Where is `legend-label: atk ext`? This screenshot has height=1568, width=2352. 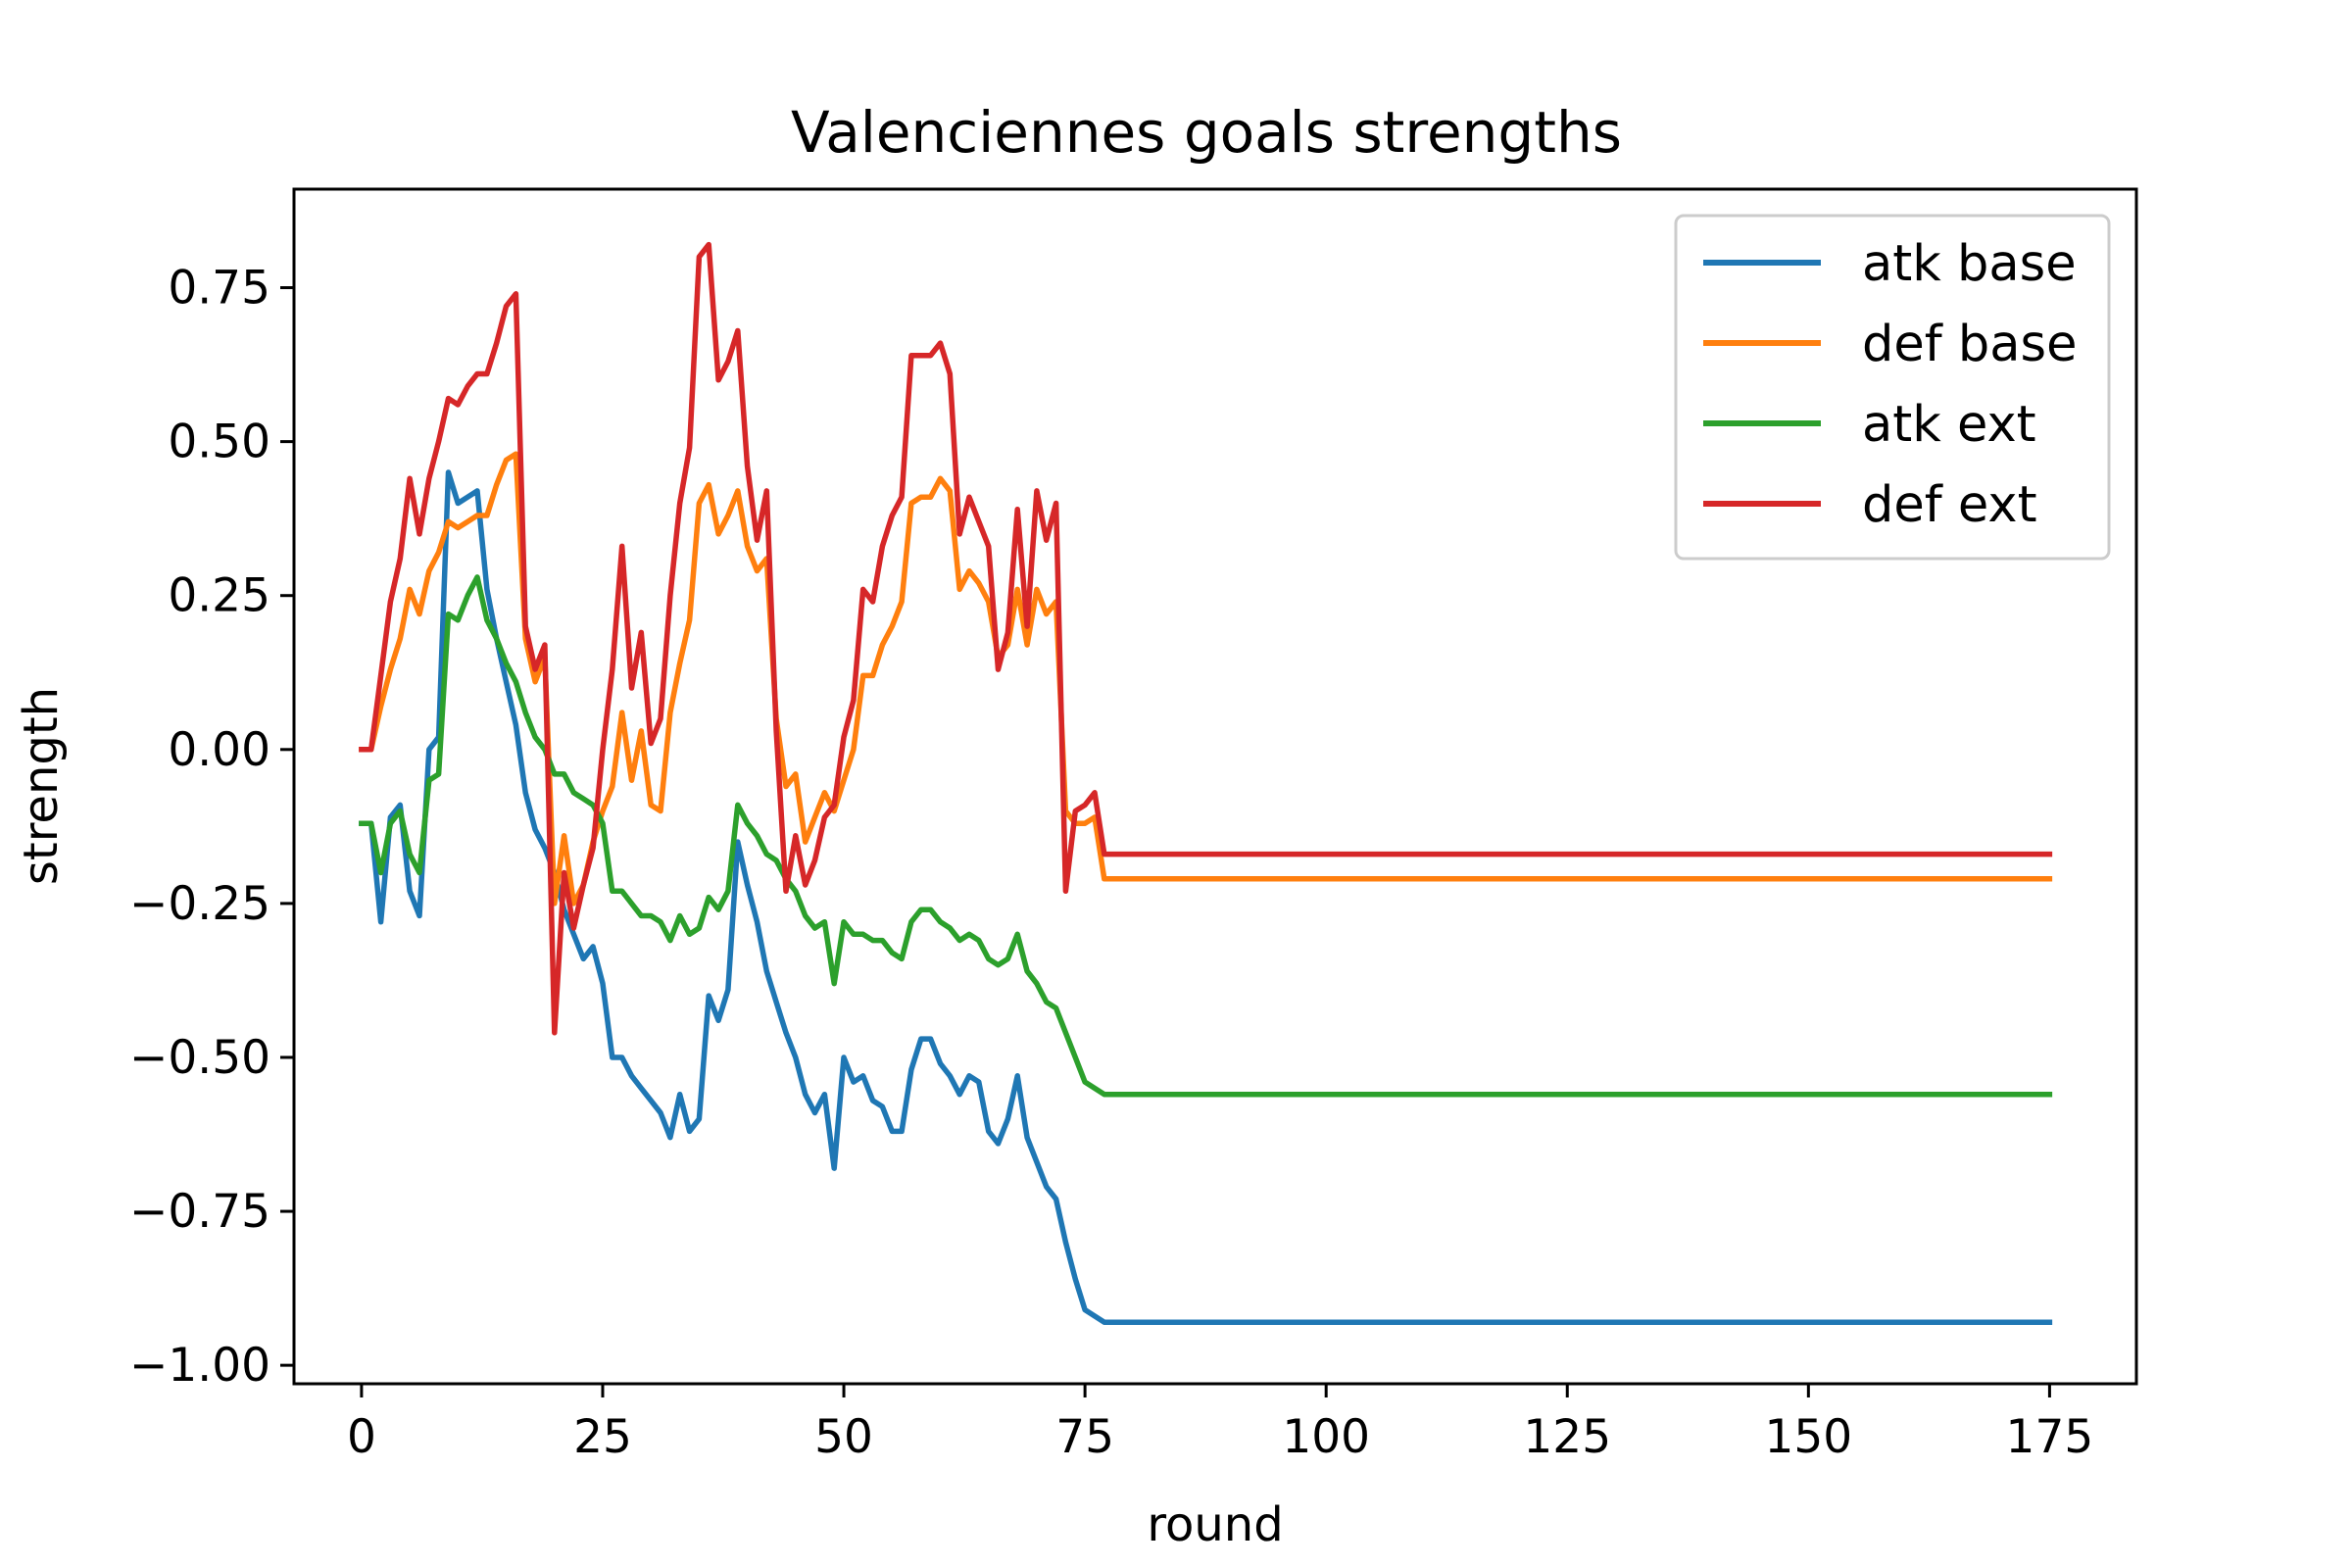
legend-label: atk ext is located at coordinates (1949, 425).